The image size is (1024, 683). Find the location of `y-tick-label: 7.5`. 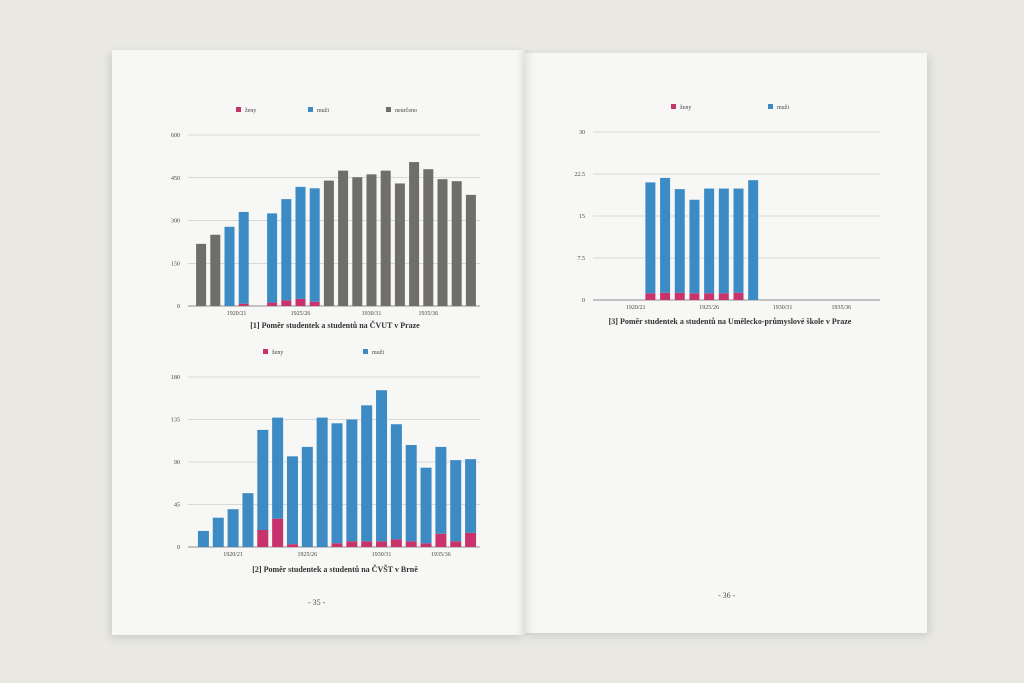

y-tick-label: 7.5 is located at coordinates (582, 259).